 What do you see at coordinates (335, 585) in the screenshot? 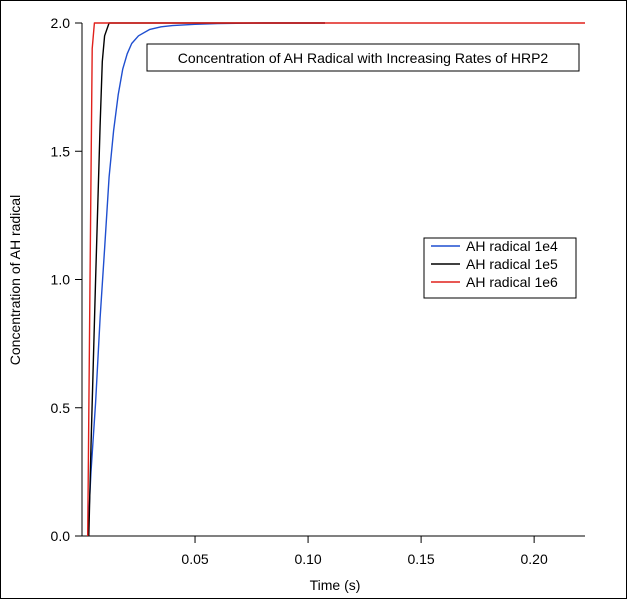
I see `x-axis-label: Time (s)` at bounding box center [335, 585].